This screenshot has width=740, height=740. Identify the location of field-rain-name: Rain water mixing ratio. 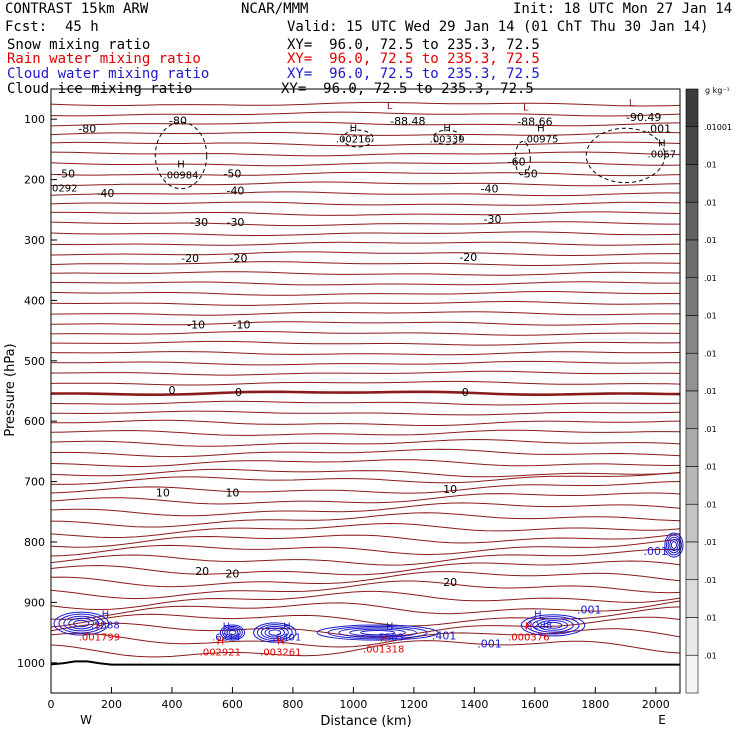
(104, 59).